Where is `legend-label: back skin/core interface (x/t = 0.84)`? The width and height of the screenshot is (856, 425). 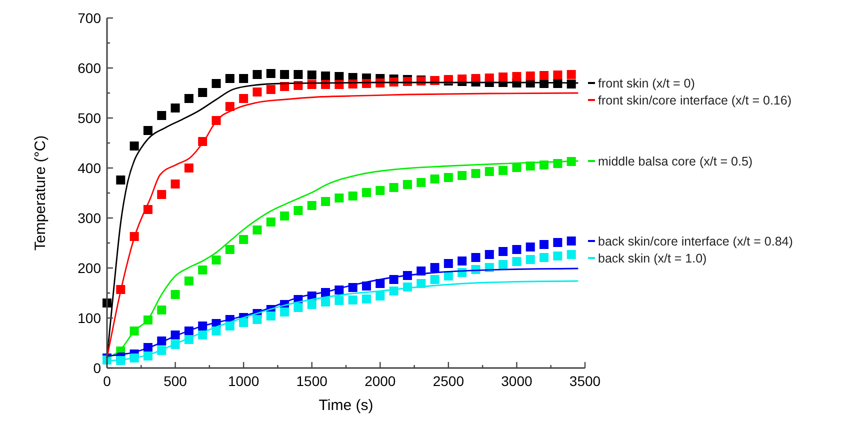 legend-label: back skin/core interface (x/t = 0.84) is located at coordinates (695, 241).